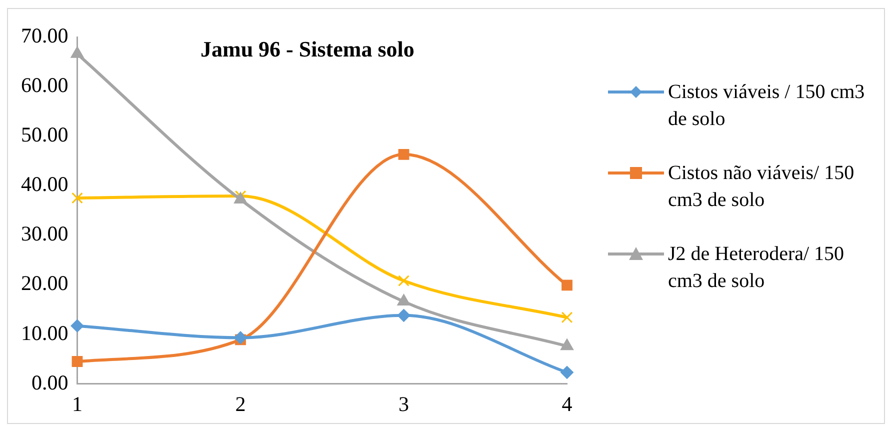 The height and width of the screenshot is (428, 889). I want to click on legend-label: J2 de Heterodera/ 150 cm3 de solo, so click(756, 267).